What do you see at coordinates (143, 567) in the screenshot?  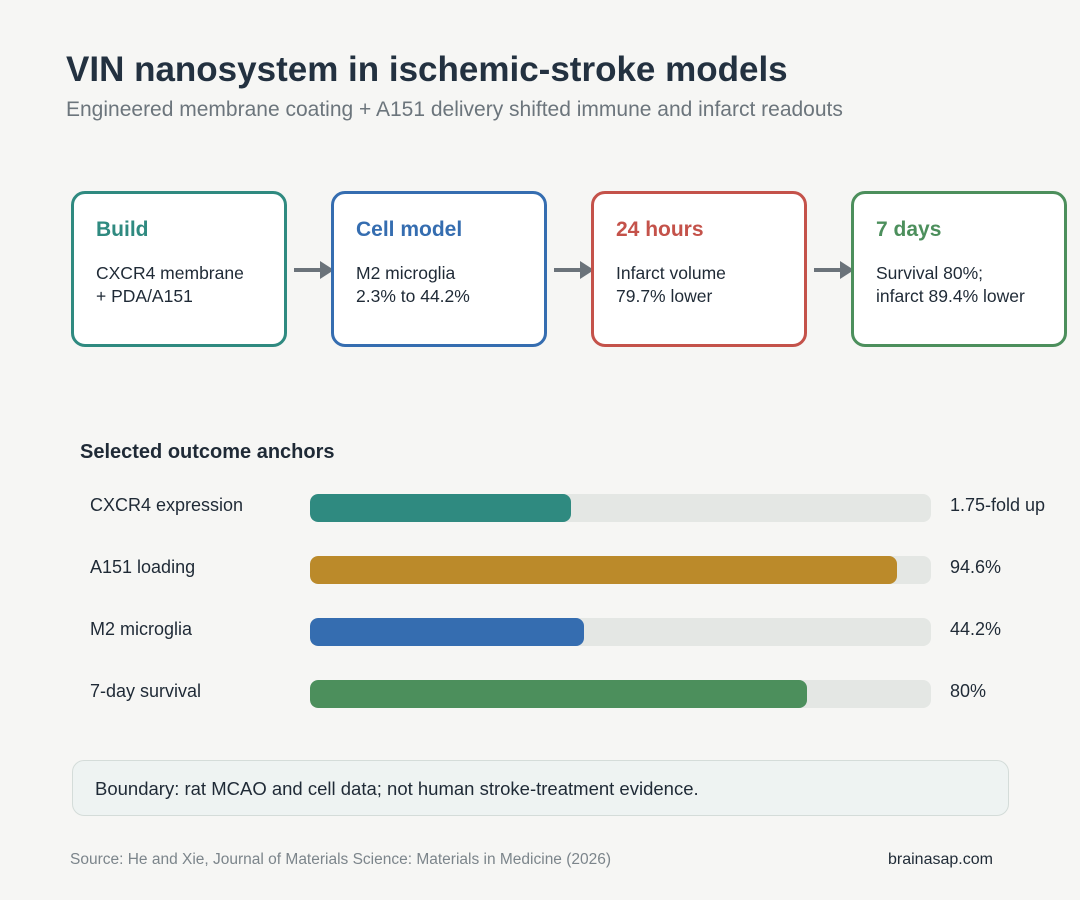 I see `bar-label: A151 loading` at bounding box center [143, 567].